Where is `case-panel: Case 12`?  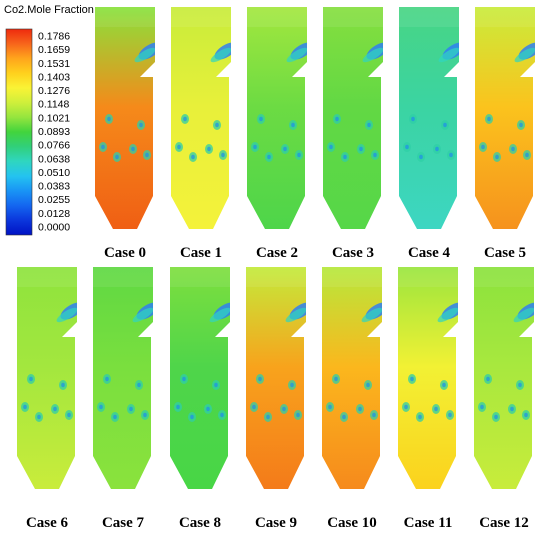
case-panel: Case 12 is located at coordinates (504, 399).